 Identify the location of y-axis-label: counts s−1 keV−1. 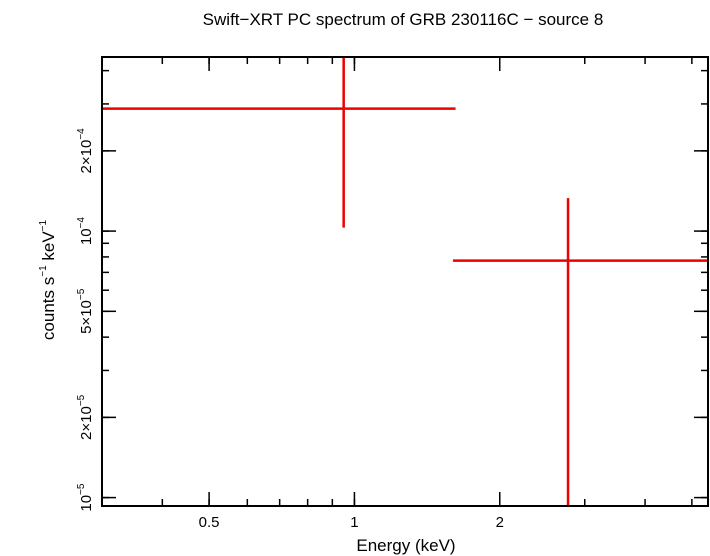
(48, 279).